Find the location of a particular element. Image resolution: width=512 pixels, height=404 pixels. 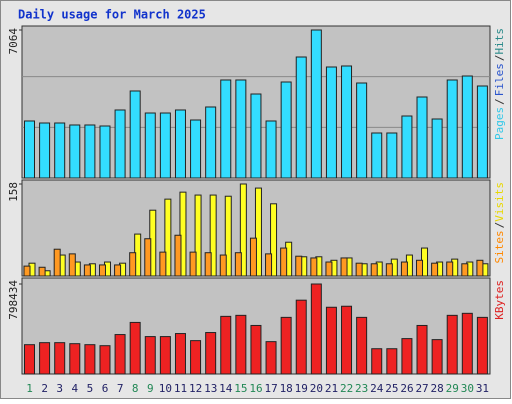

axis-label-part: KBytes is located at coordinates (499, 300).